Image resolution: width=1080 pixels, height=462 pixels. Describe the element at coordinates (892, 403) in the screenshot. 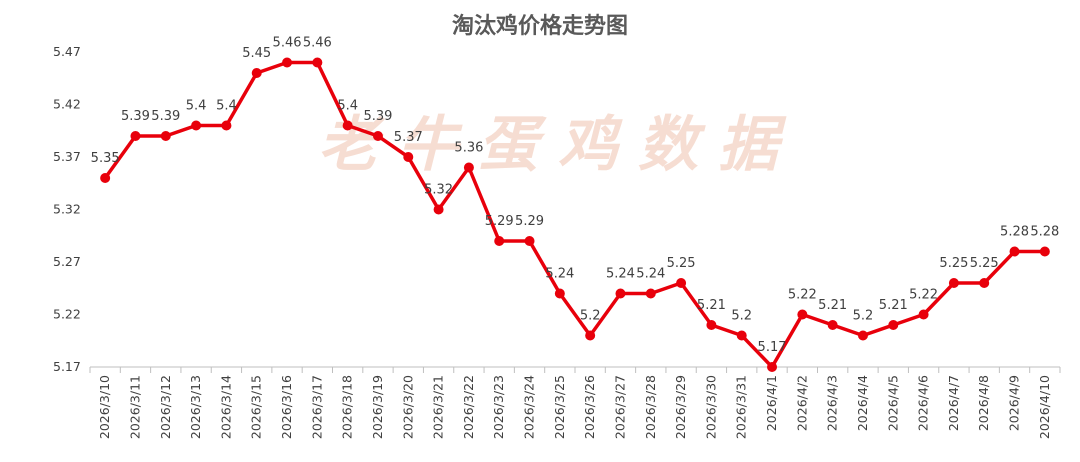

I see `x-tick-label: 2026/4/5` at that location.